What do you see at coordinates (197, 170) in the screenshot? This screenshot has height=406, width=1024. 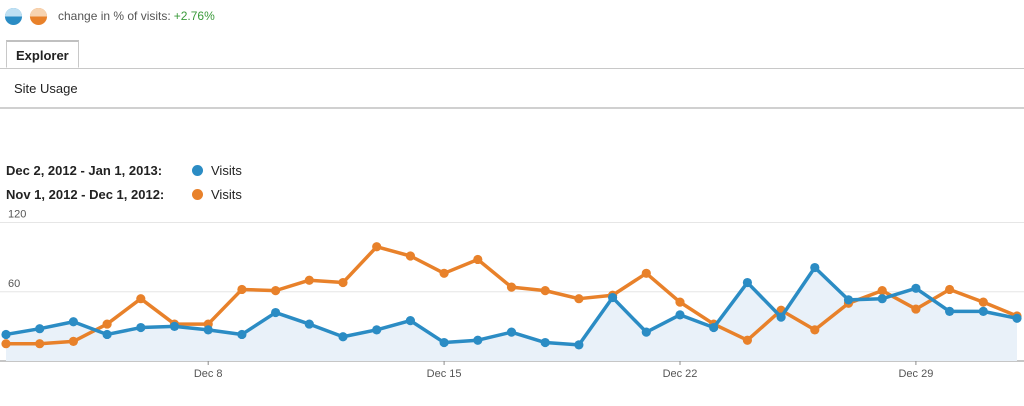 I see `legend-dot-current` at bounding box center [197, 170].